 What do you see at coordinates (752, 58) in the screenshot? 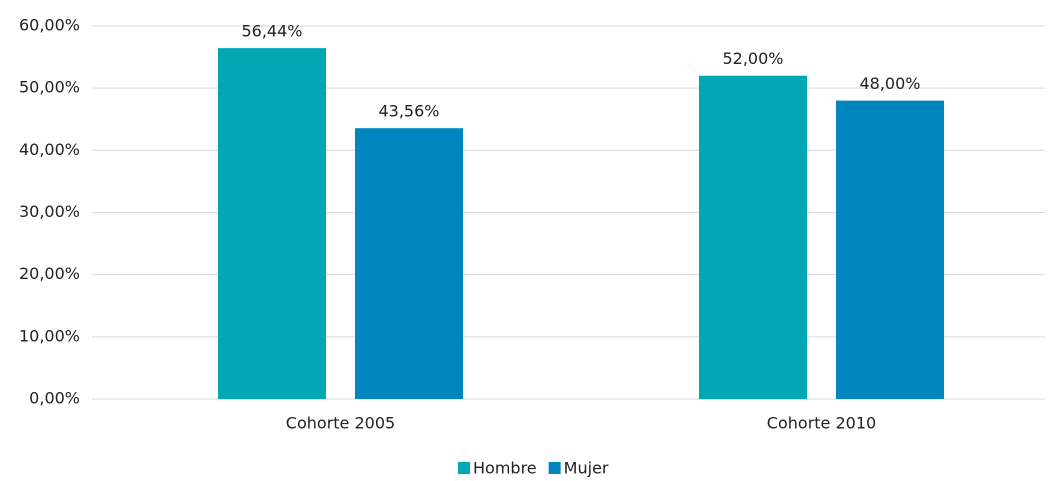
I see `data-label: 52,00%` at bounding box center [752, 58].